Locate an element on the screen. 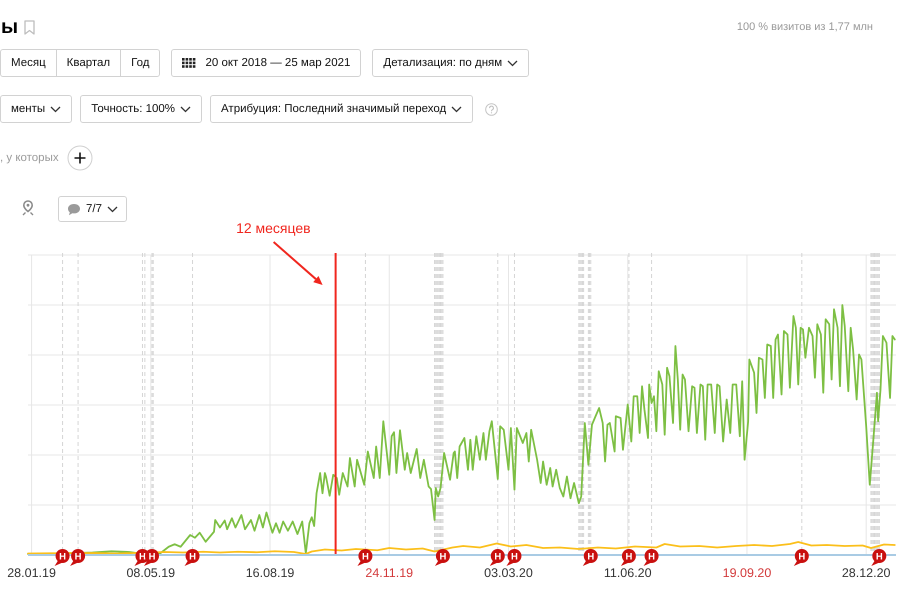 The image size is (900, 600). chart-subtitle: 100 % визитов из 1,77 млн is located at coordinates (804, 27).